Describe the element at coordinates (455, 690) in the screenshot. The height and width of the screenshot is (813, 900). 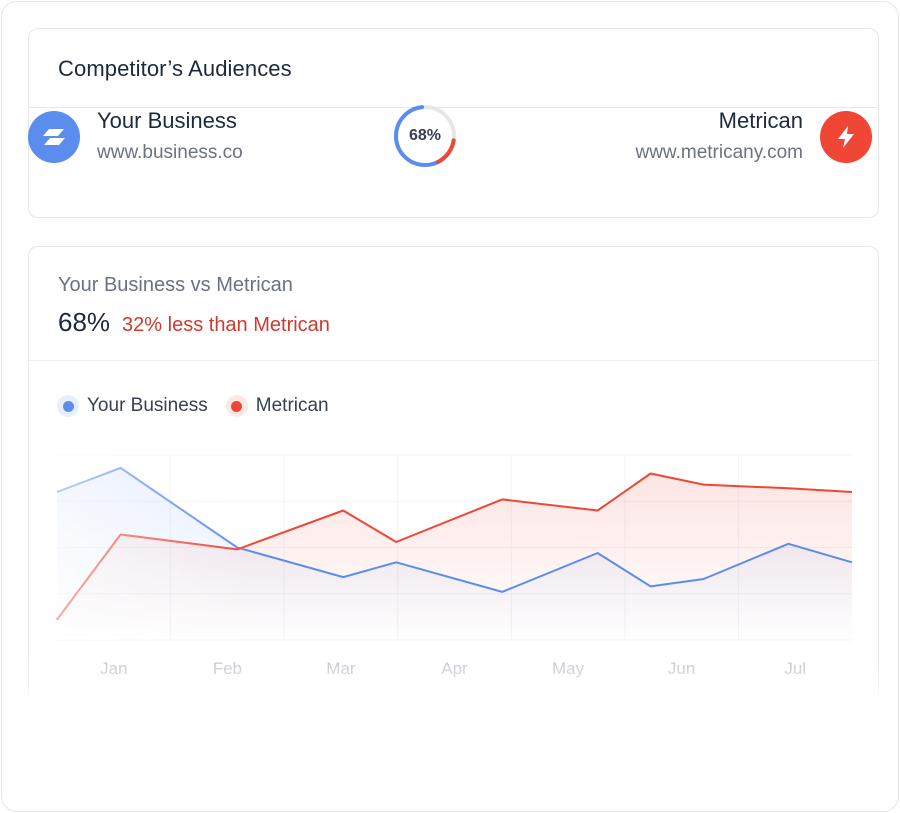
I see `chart-bottom-fade` at that location.